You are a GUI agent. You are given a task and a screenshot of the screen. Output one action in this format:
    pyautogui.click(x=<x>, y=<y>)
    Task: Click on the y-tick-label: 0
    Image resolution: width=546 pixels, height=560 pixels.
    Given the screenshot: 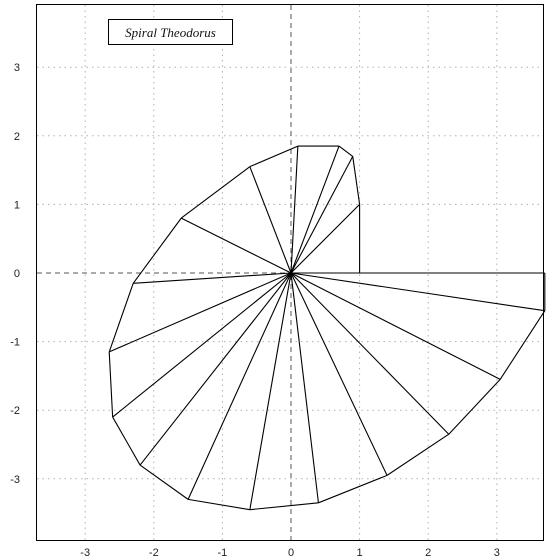 What is the action you would take?
    pyautogui.click(x=17, y=274)
    